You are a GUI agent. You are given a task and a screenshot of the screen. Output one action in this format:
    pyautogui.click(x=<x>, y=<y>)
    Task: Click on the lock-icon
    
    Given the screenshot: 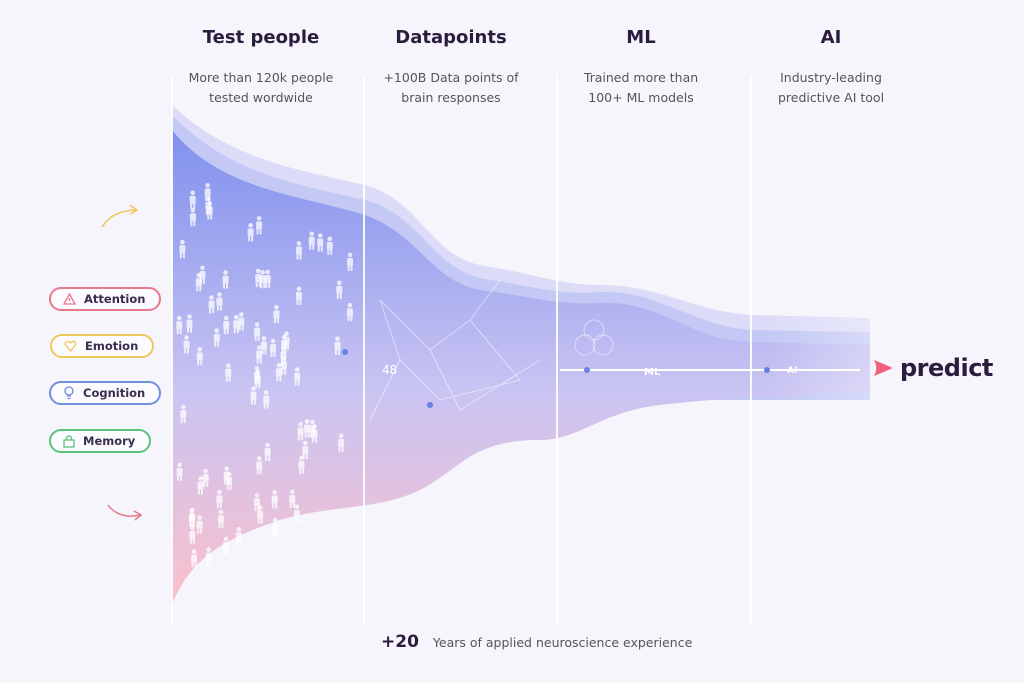 What is the action you would take?
    pyautogui.click(x=69, y=441)
    